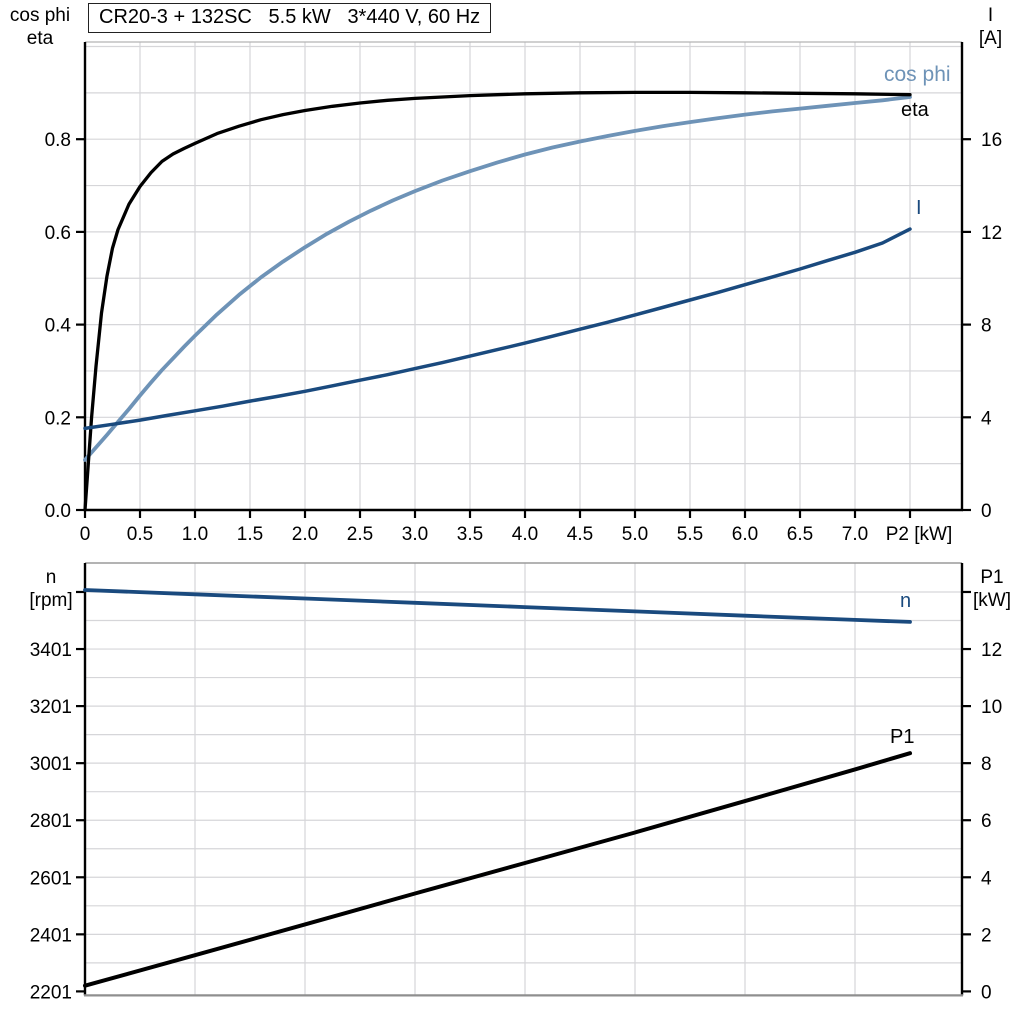  I want to click on x-axis-tick-label: 4.5, so click(580, 534).